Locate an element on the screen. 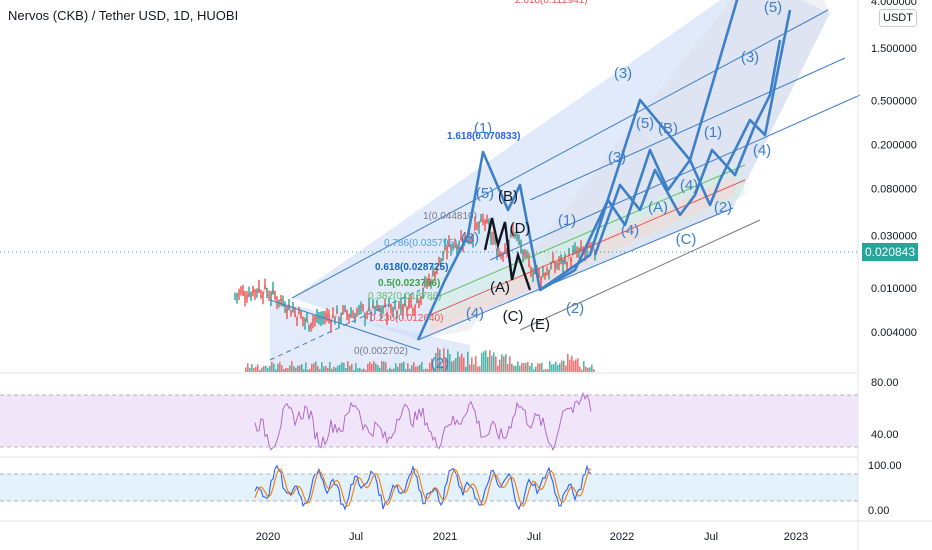 Image resolution: width=932 pixels, height=550 pixels. wave-label: (3) is located at coordinates (750, 57).